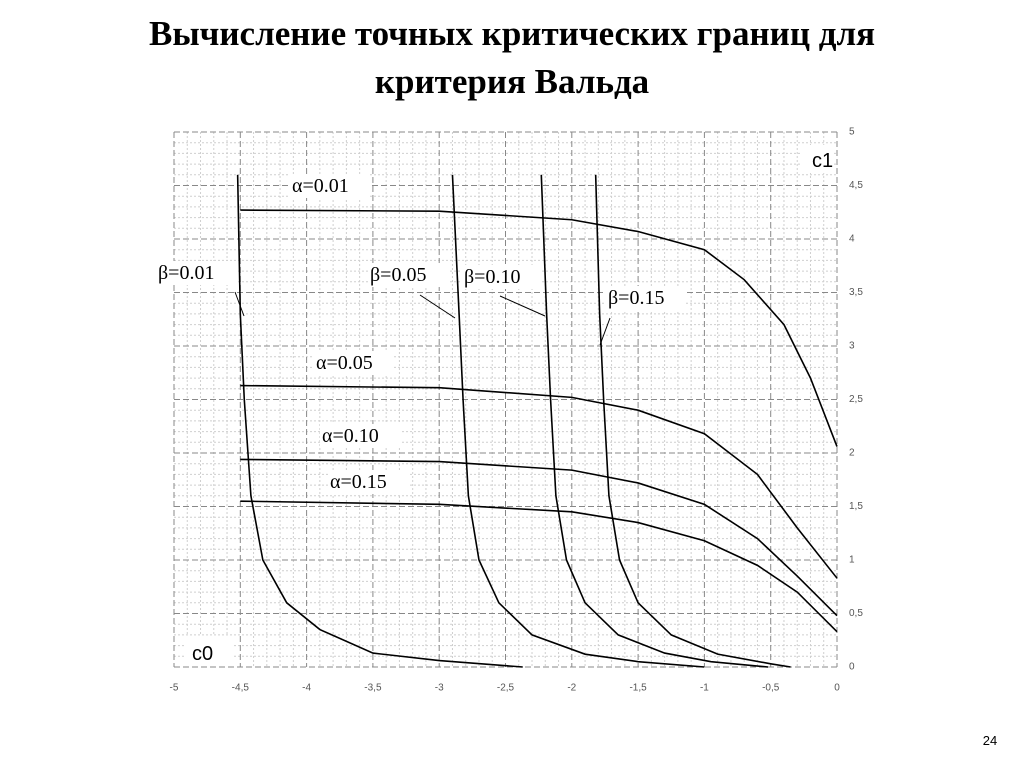 This screenshot has width=1024, height=768. Describe the element at coordinates (439, 688) in the screenshot. I see `x-tick-label: -3` at that location.